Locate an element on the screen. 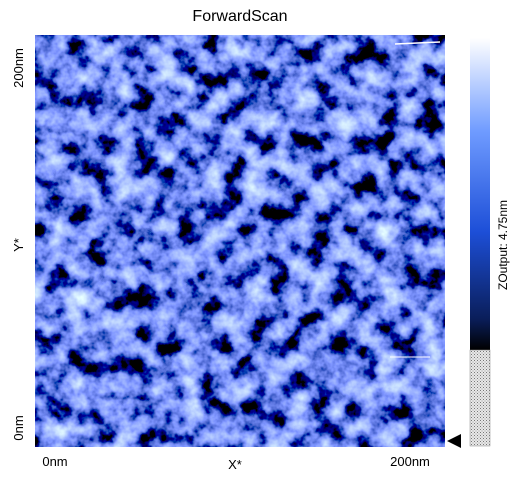 The width and height of the screenshot is (512, 477). x-axis-label: X* is located at coordinates (235, 464).